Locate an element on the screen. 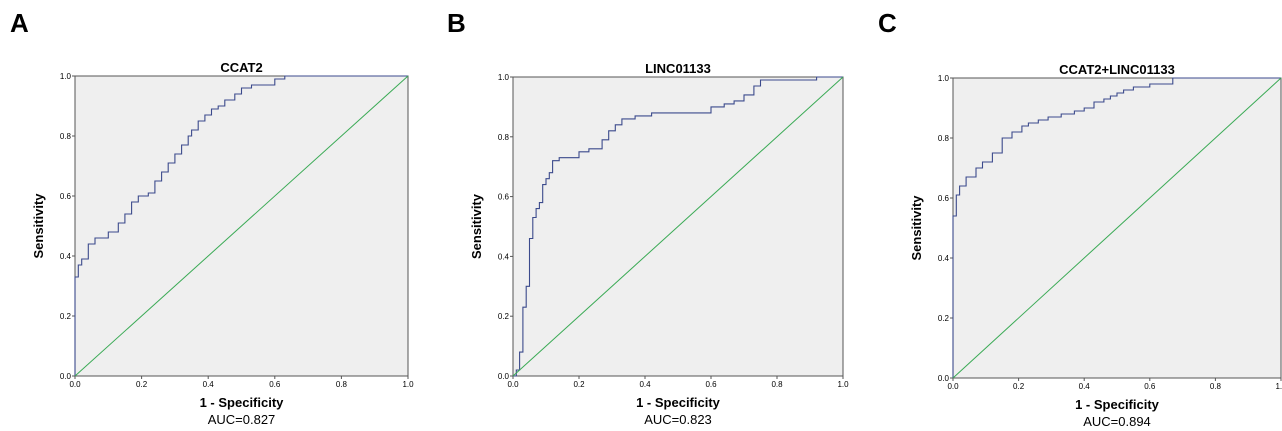 The image size is (1282, 431). chart-title: CCAT2 is located at coordinates (241, 67).